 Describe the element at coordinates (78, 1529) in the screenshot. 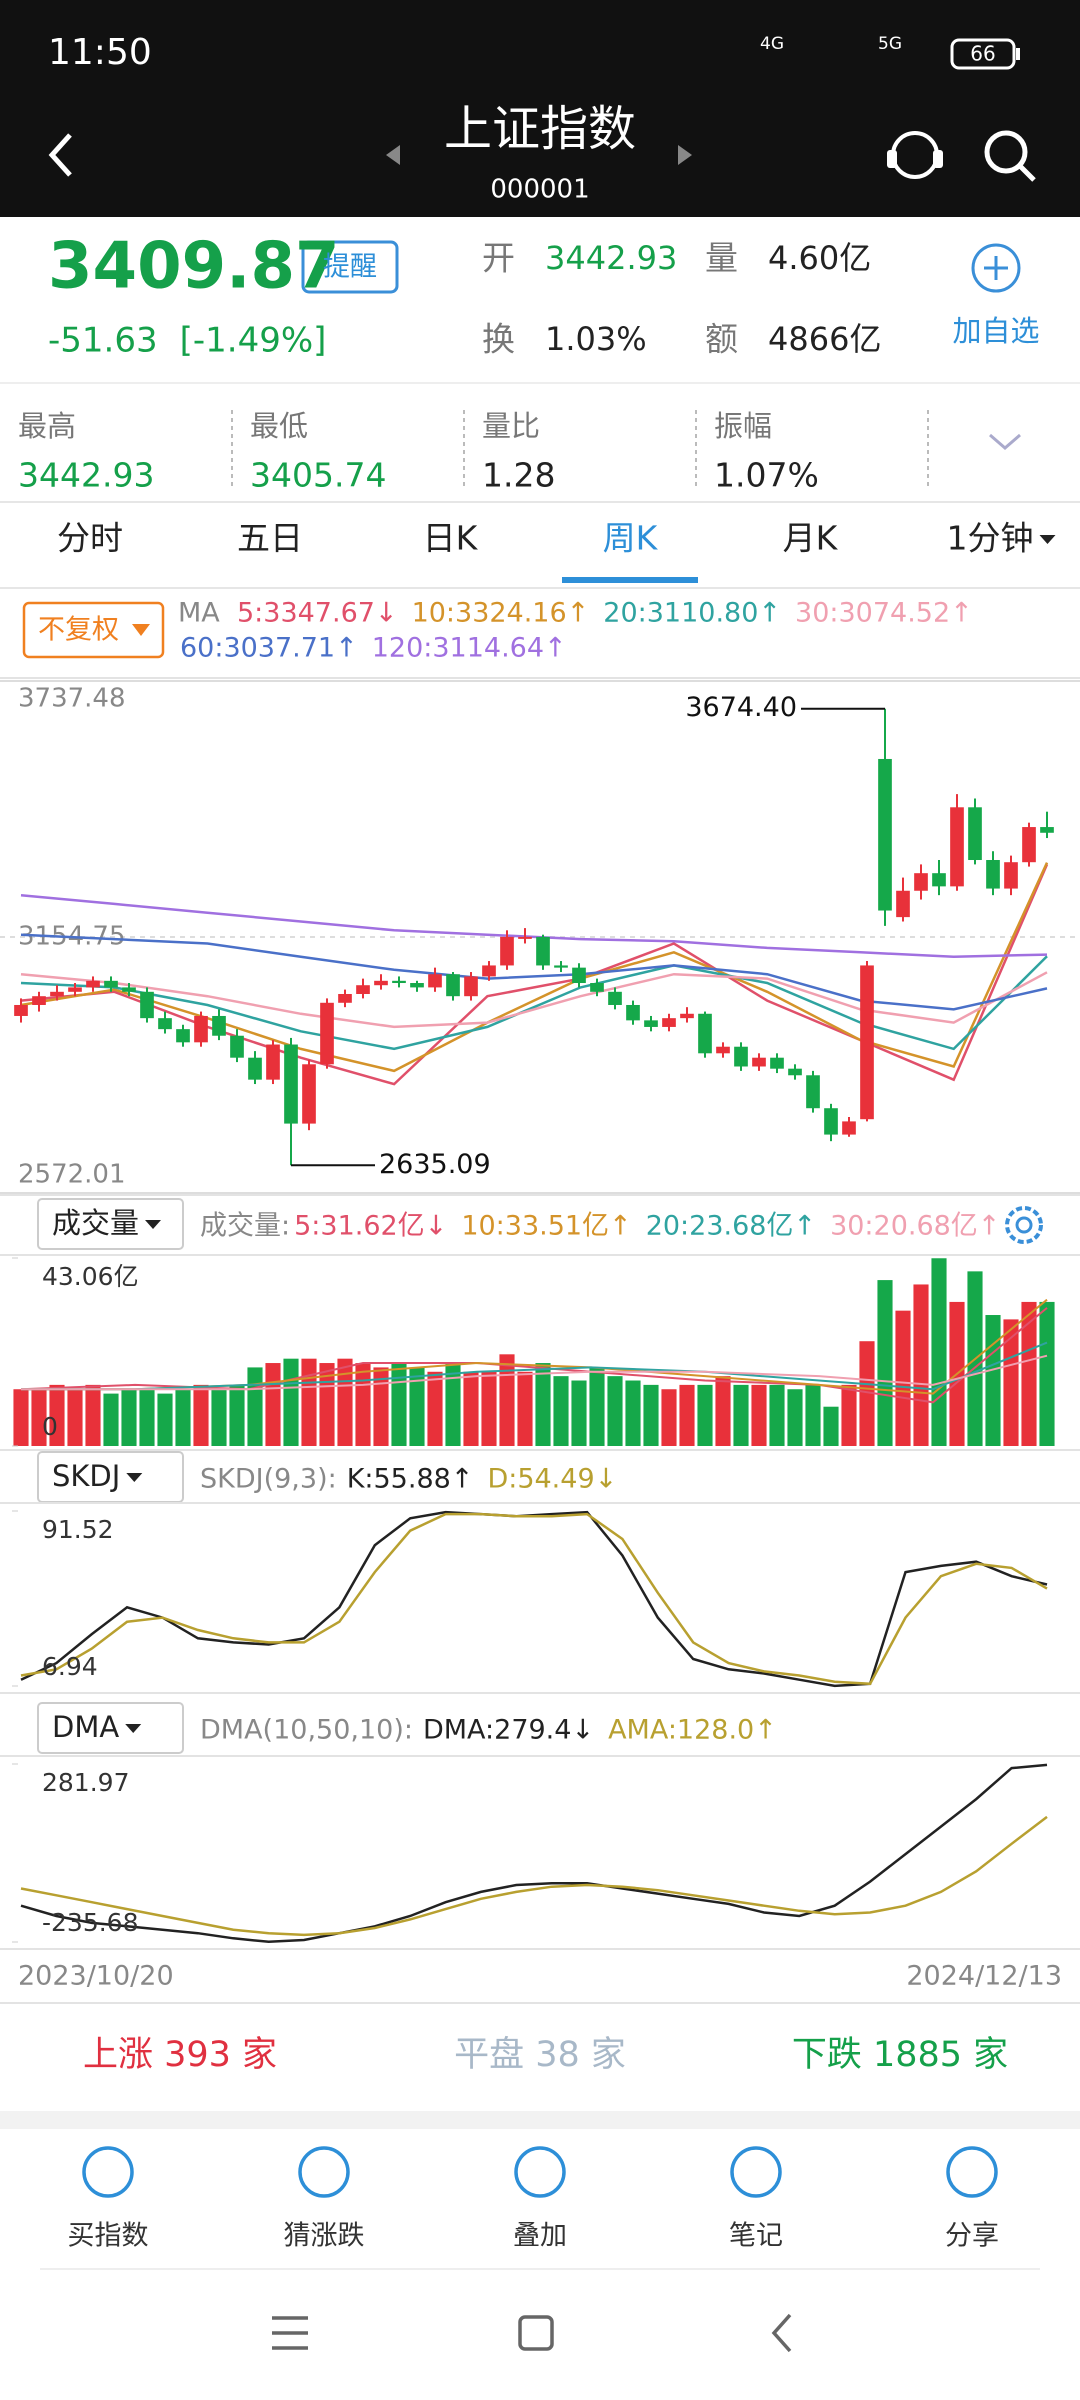

I see `y-tick-label: 91.52` at that location.